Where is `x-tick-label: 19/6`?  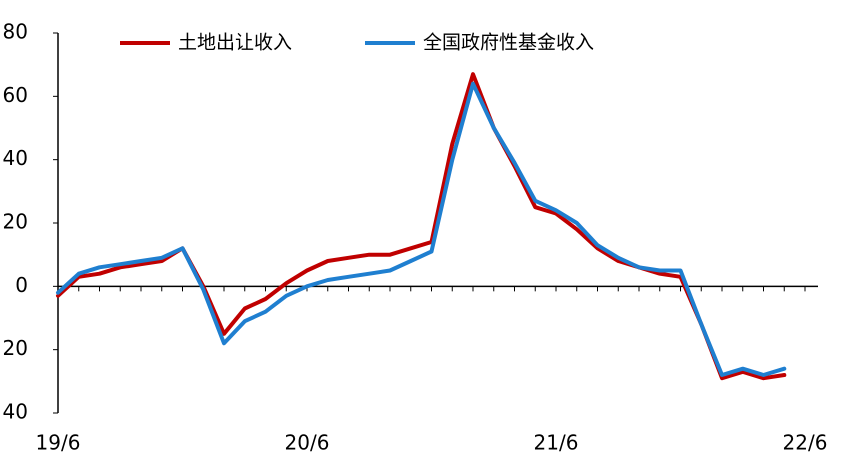 x-tick-label: 19/6 is located at coordinates (58, 443).